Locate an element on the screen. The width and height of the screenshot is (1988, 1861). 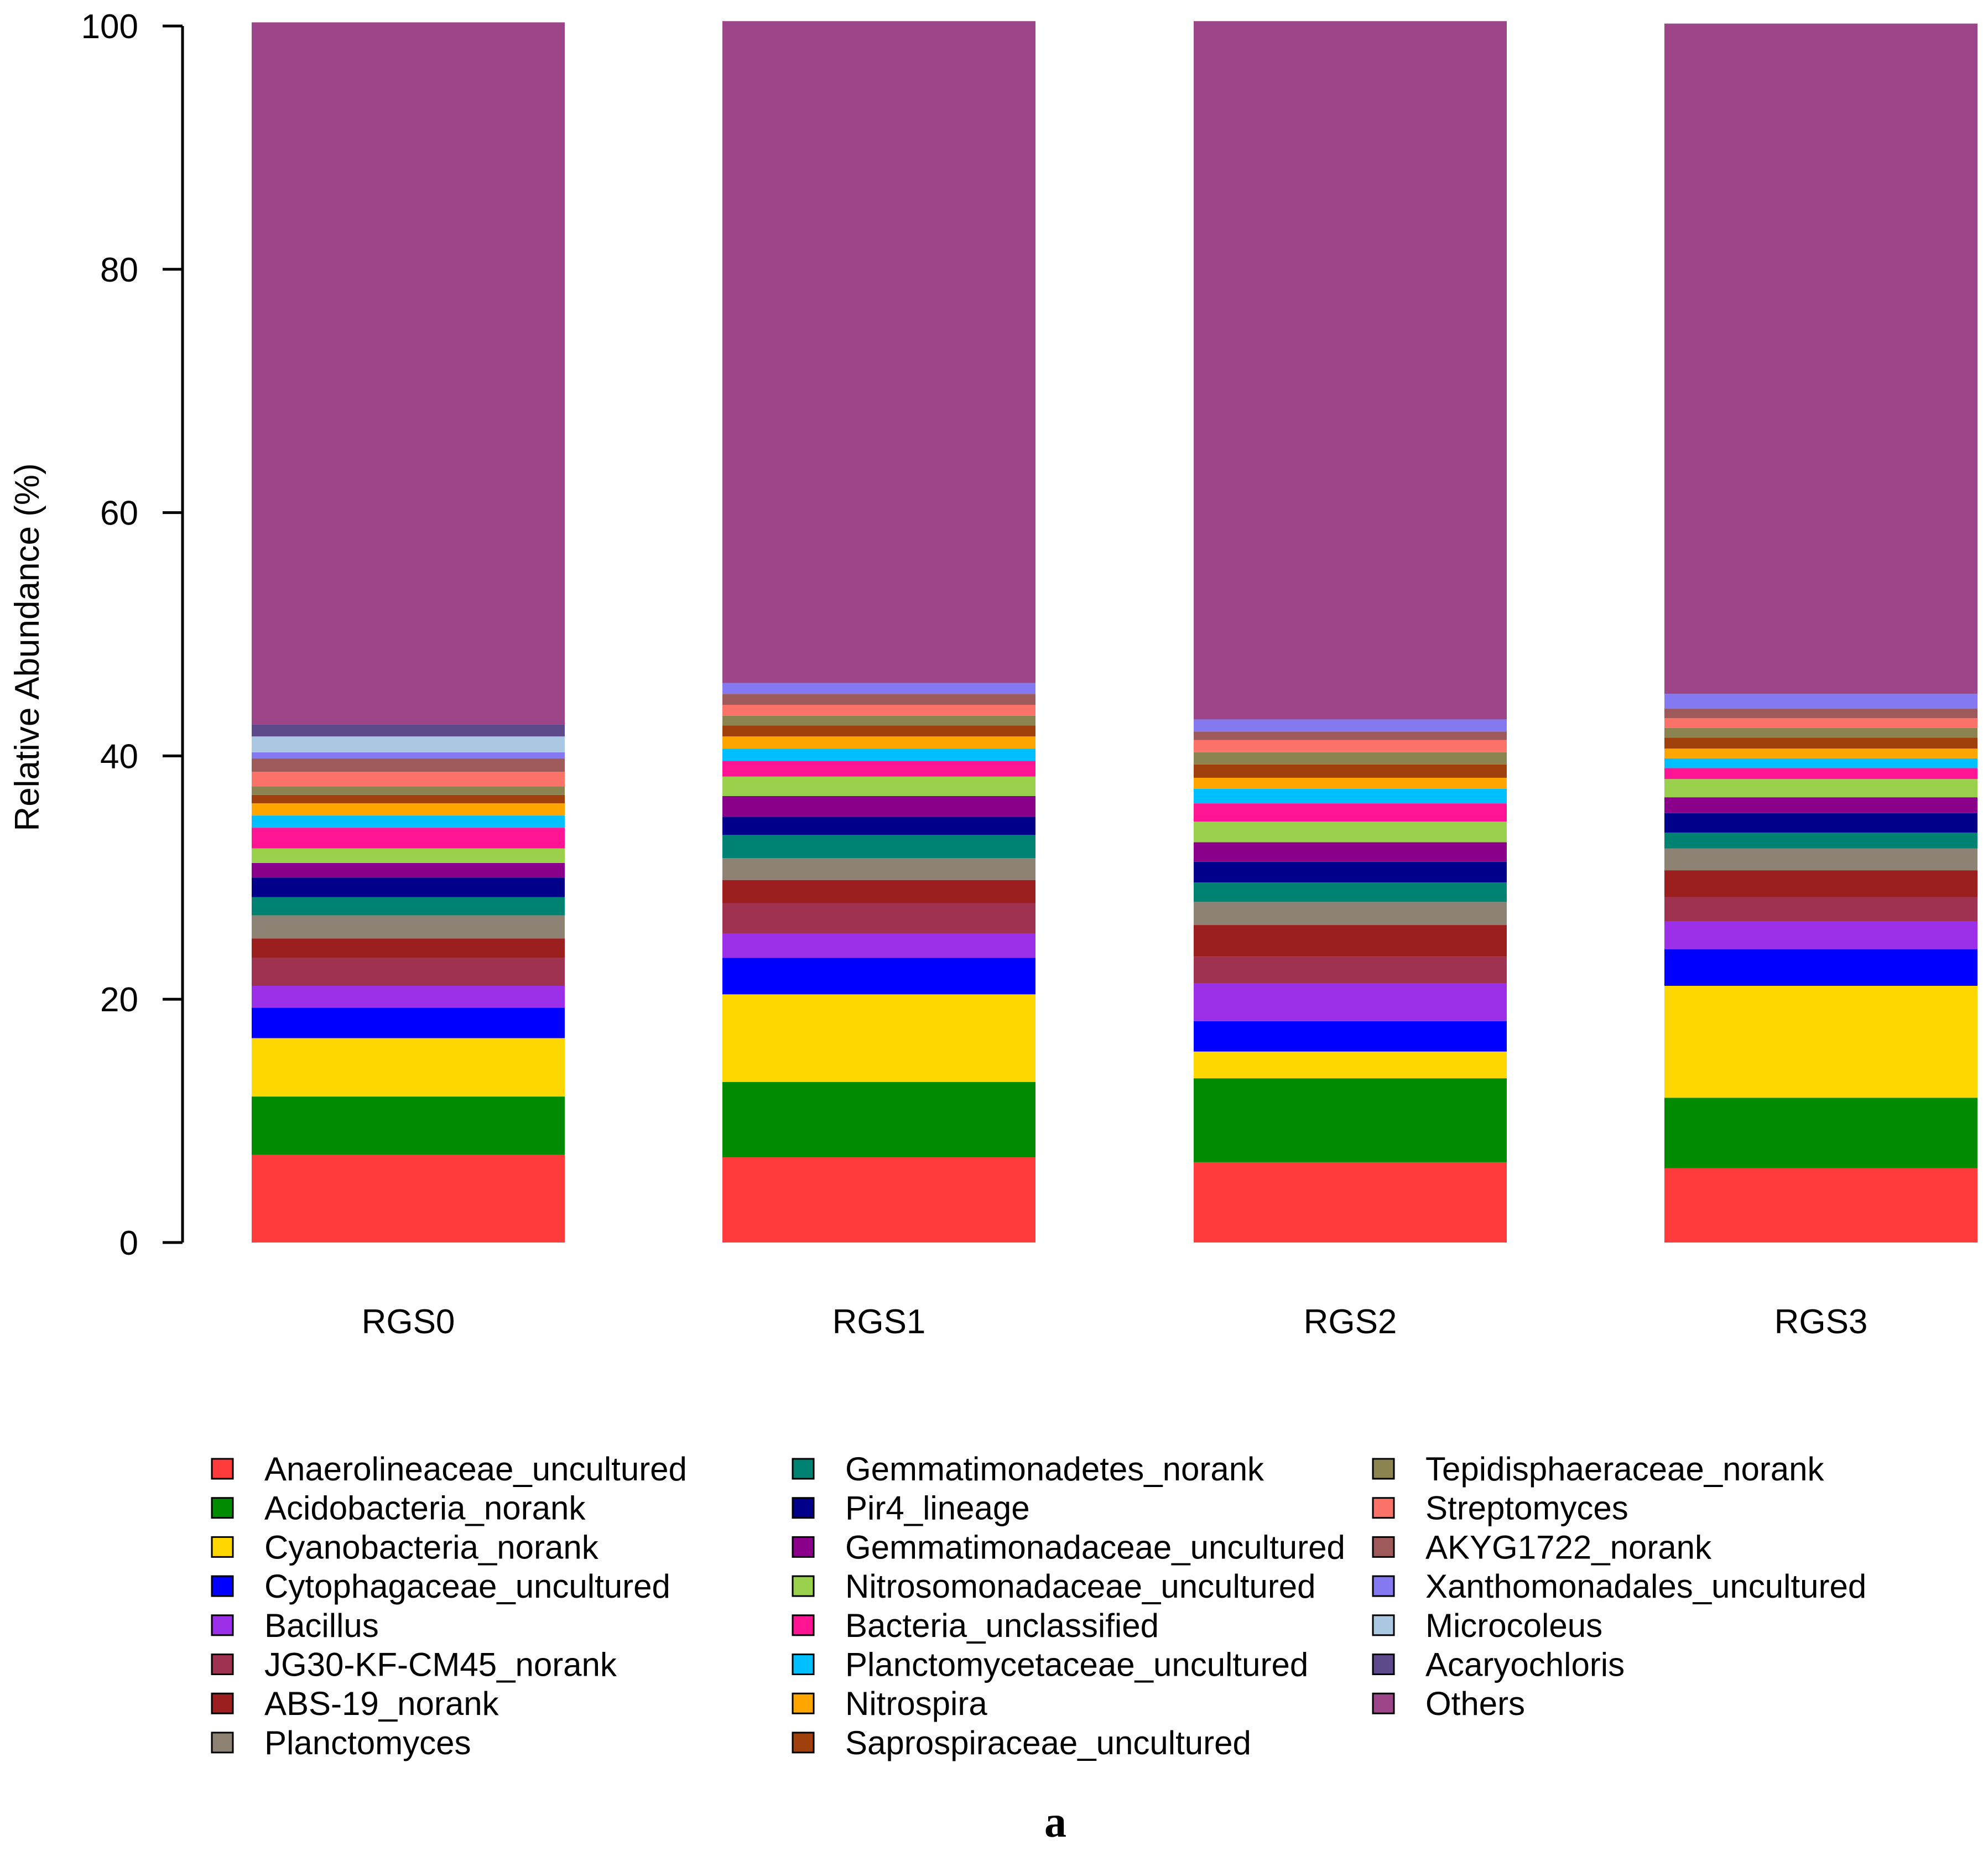
x-category-label: RGS1 is located at coordinates (879, 1322).